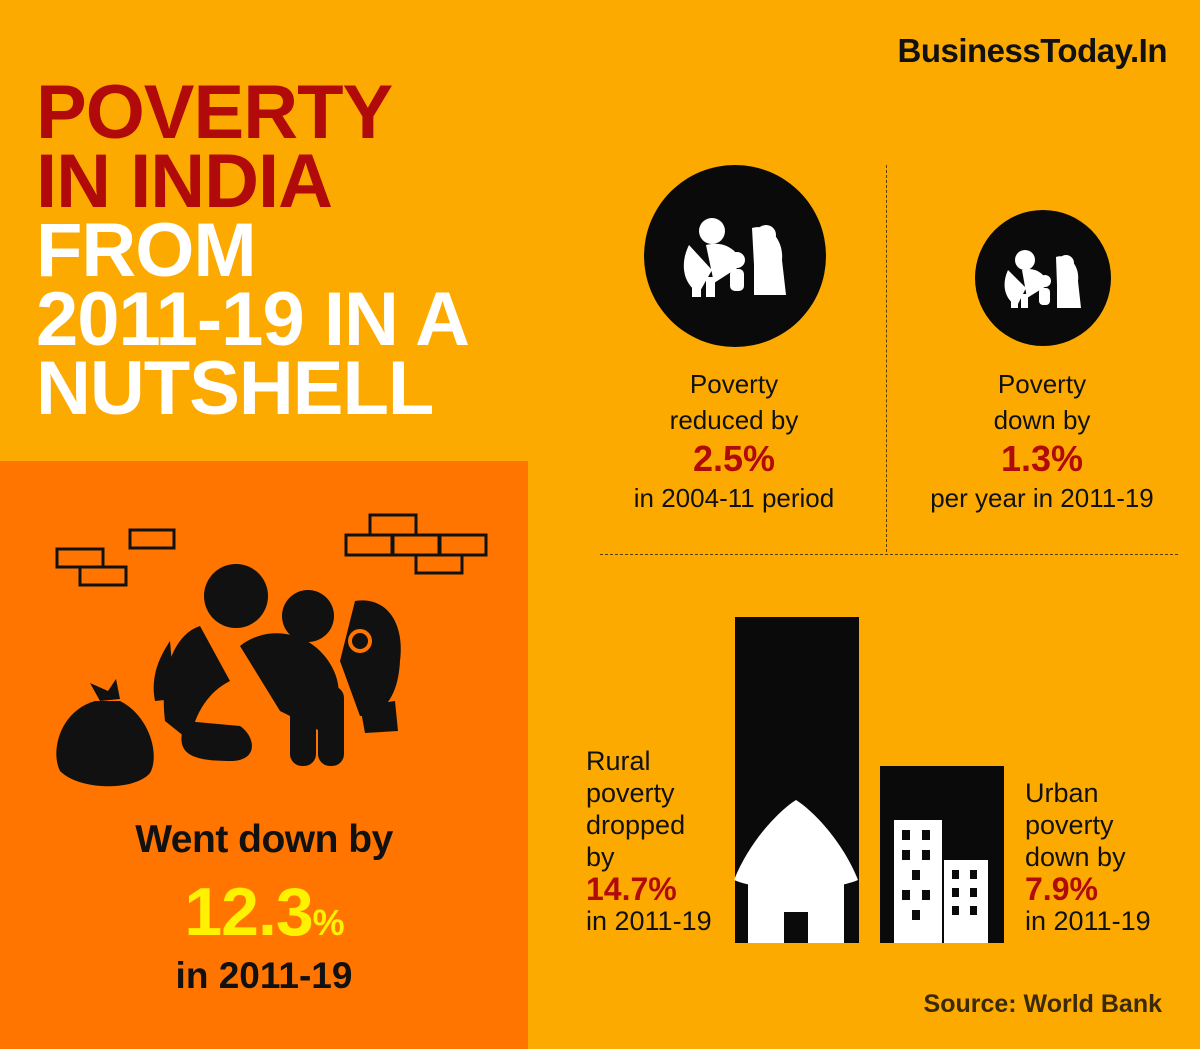 Image resolution: width=1200 pixels, height=1049 pixels. What do you see at coordinates (264, 839) in the screenshot?
I see `main-stat-label: Went down by` at bounding box center [264, 839].